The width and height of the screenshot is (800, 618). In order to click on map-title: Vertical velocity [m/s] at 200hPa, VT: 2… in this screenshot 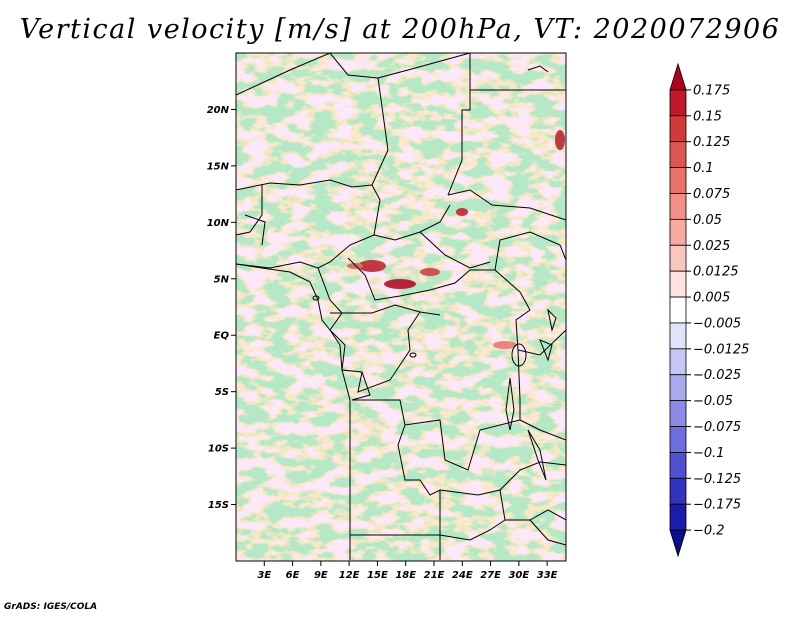, I will do `click(400, 29)`.